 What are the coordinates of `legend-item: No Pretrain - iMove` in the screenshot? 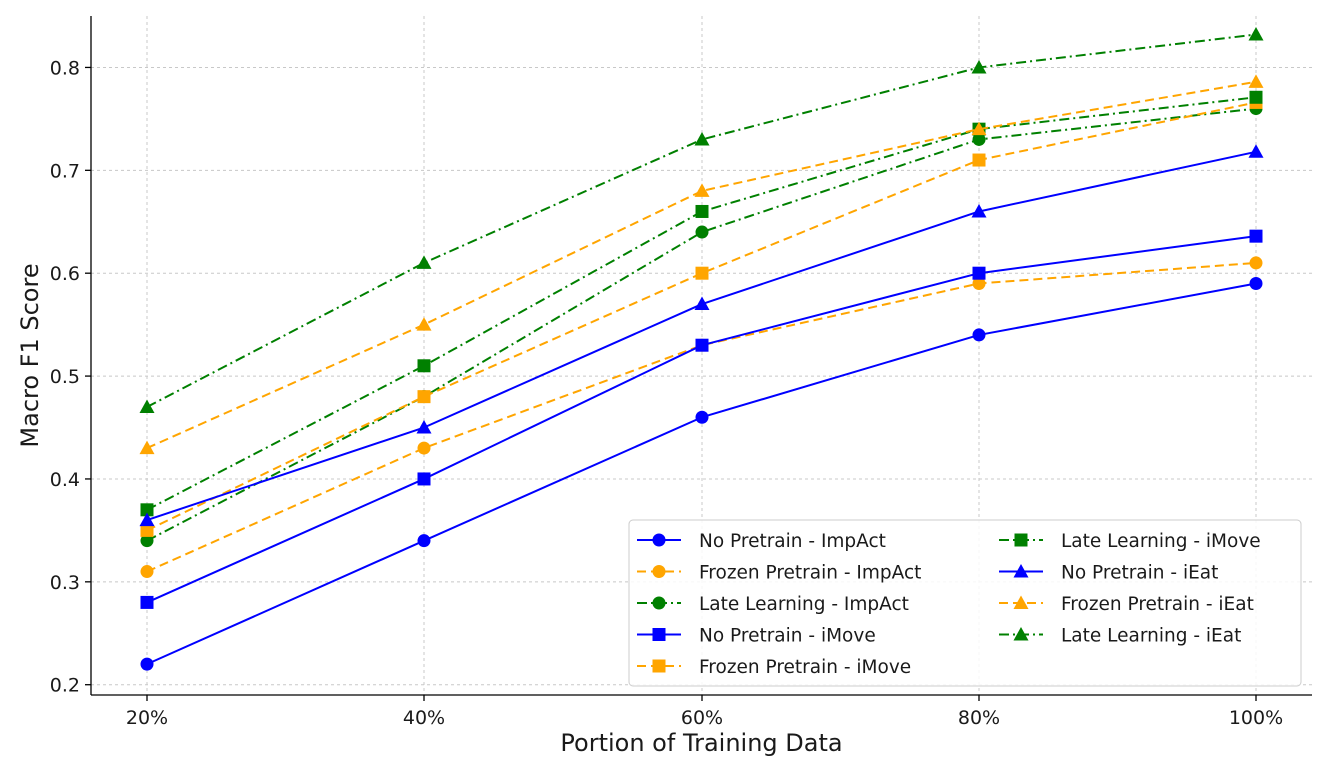 It's located at (756, 636).